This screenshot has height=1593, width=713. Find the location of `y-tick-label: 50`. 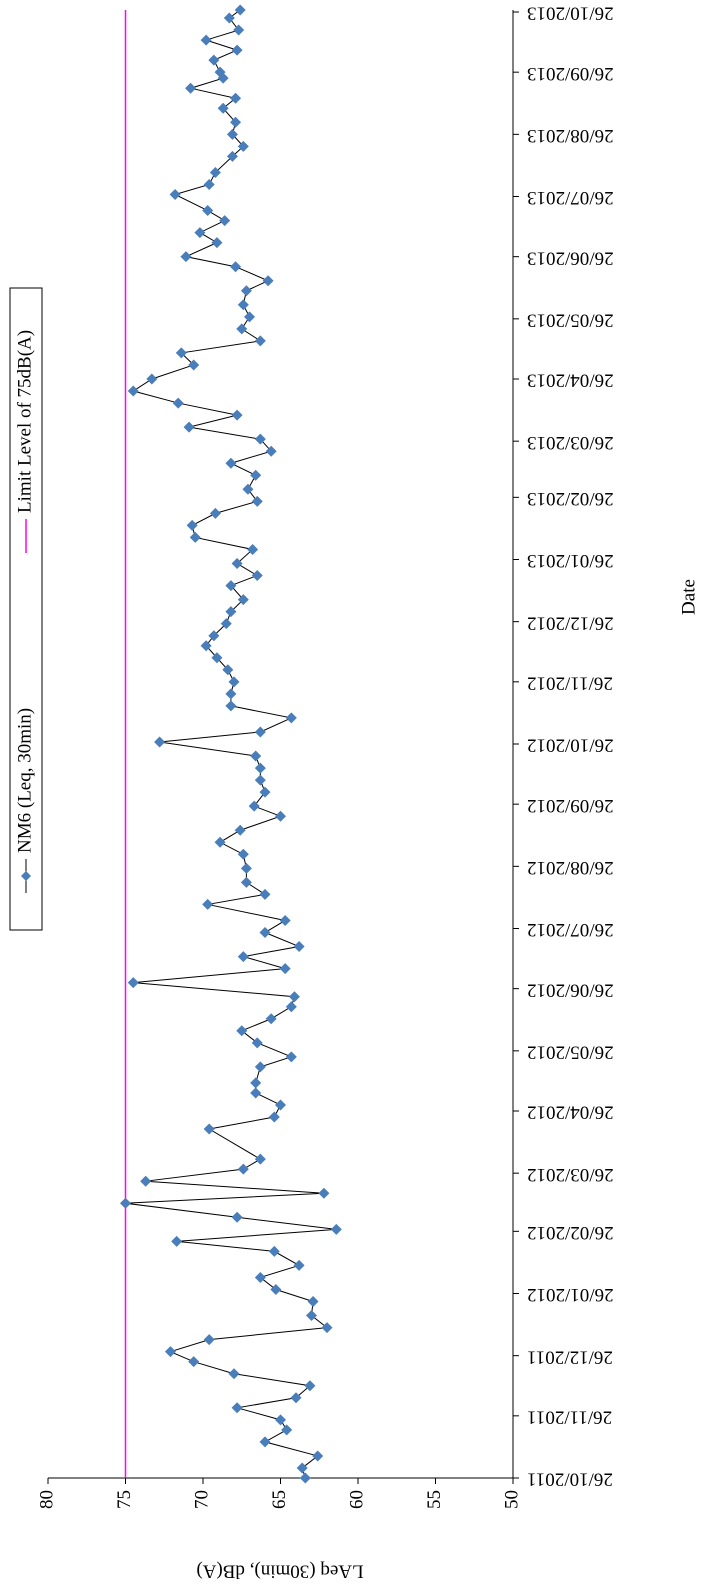

y-tick-label: 50 is located at coordinates (511, 1499).